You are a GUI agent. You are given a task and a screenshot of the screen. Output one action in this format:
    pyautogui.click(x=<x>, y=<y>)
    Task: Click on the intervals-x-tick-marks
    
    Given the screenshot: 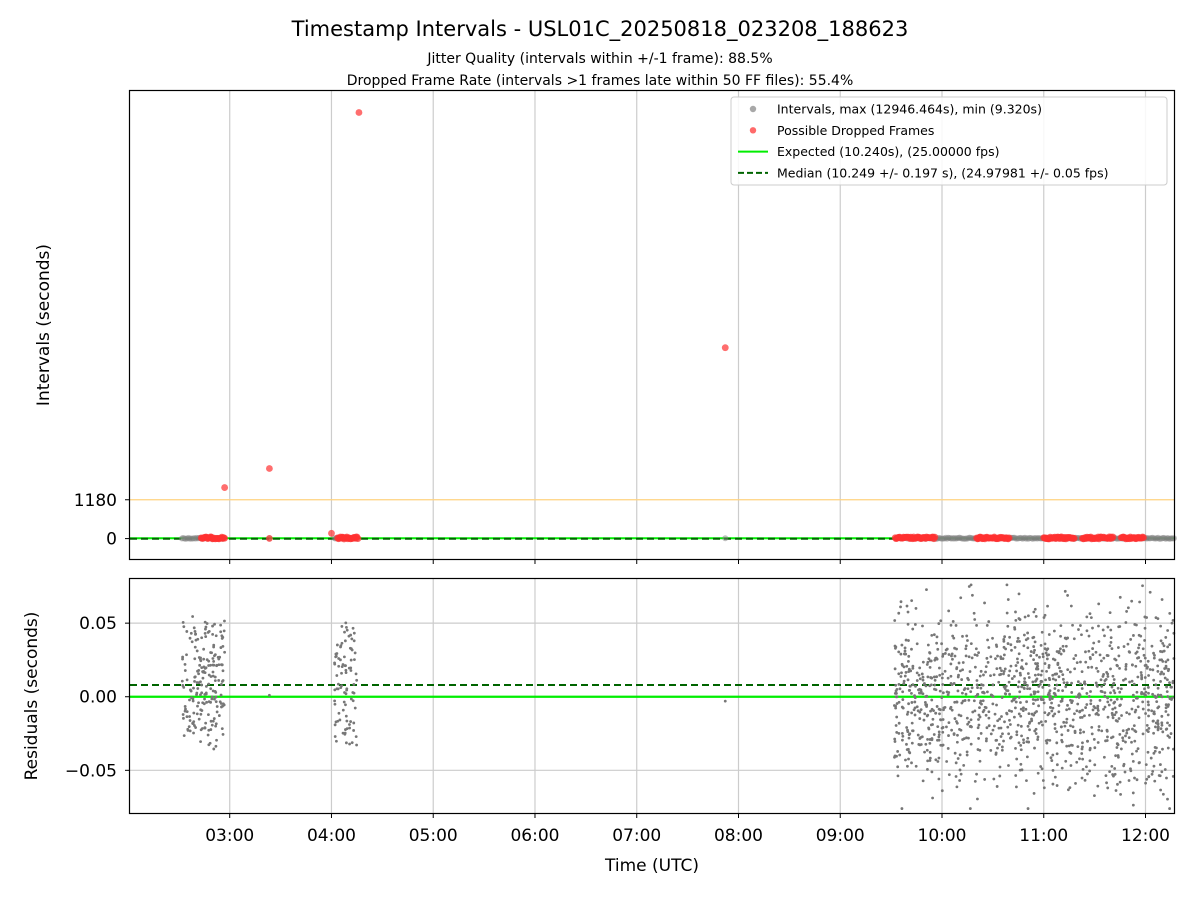 What is the action you would take?
    pyautogui.click(x=688, y=561)
    